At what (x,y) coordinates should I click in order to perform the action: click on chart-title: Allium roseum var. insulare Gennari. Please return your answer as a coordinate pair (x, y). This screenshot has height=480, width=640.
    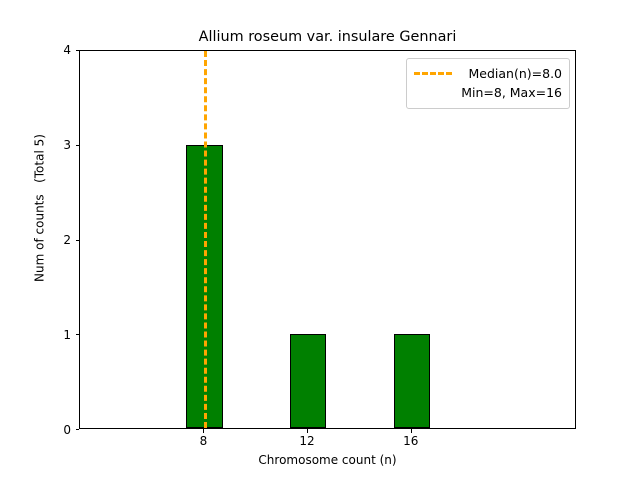
    Looking at the image, I should click on (327, 37).